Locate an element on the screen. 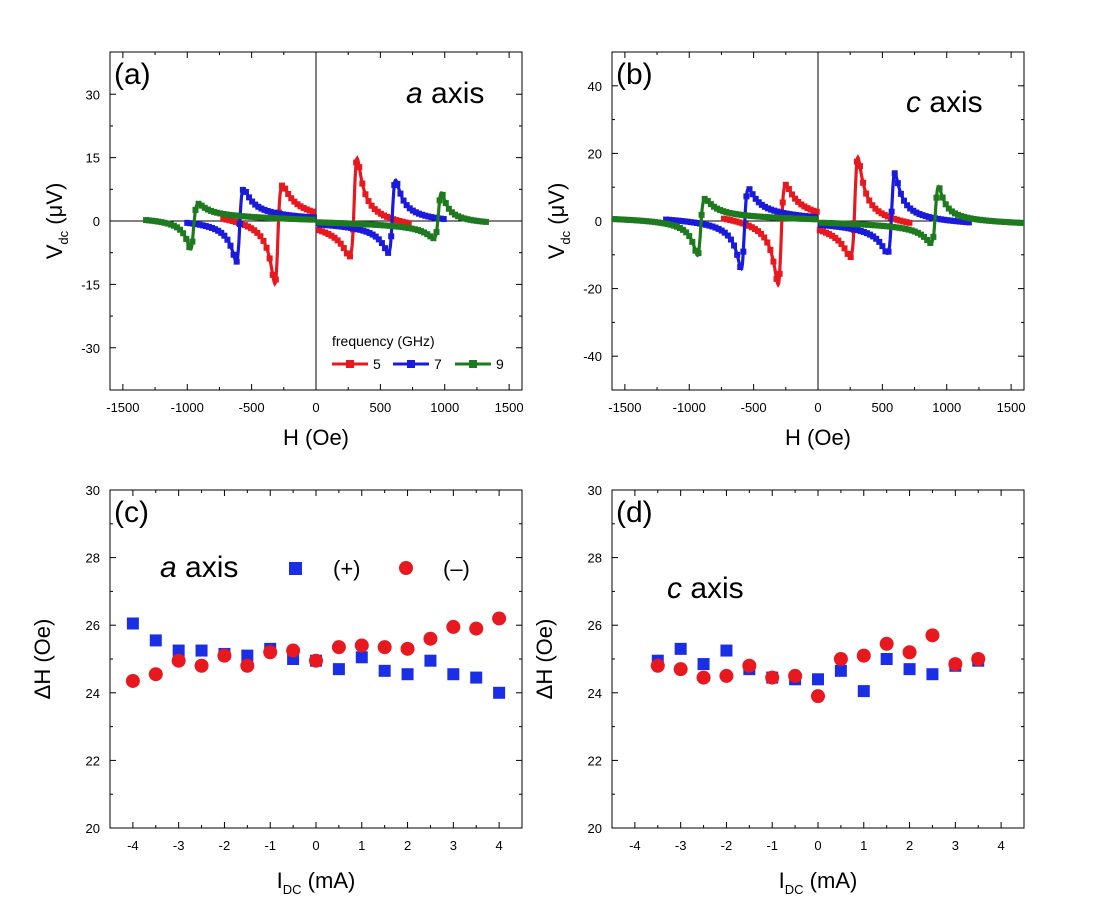  x-tick-label: 4 is located at coordinates (498, 845).